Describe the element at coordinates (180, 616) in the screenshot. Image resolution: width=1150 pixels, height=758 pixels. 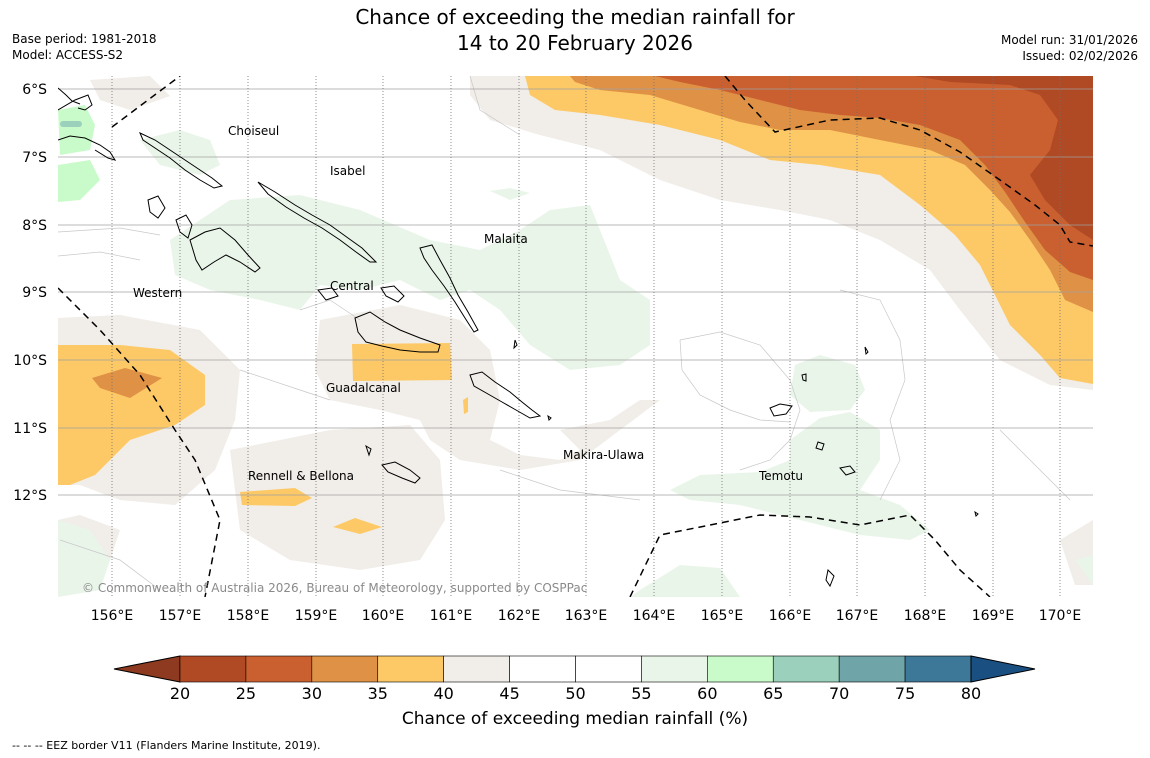
I see `lon-label: 157°E` at that location.